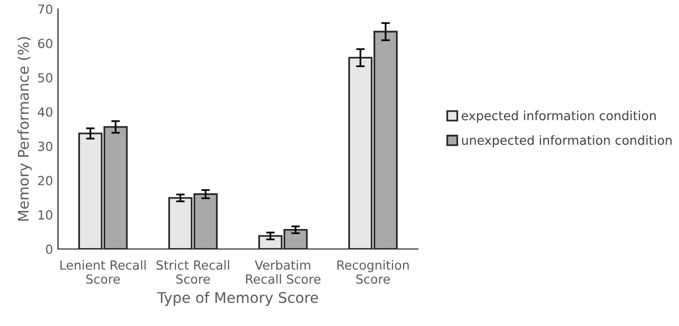  Describe the element at coordinates (45, 215) in the screenshot. I see `y-tick-label: 10` at that location.